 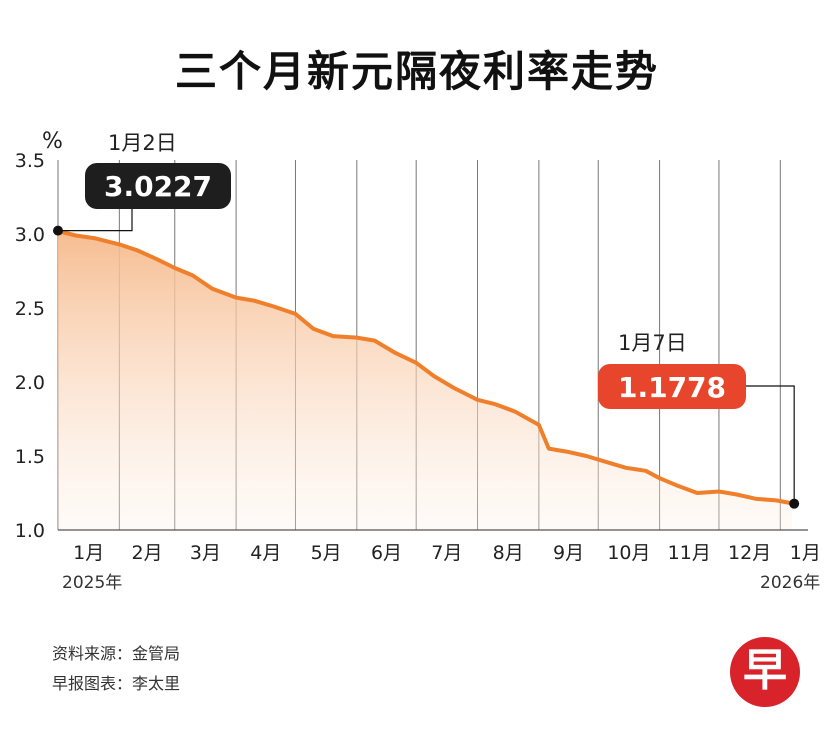 I want to click on y-tick-label: 1.5, so click(x=30, y=457).